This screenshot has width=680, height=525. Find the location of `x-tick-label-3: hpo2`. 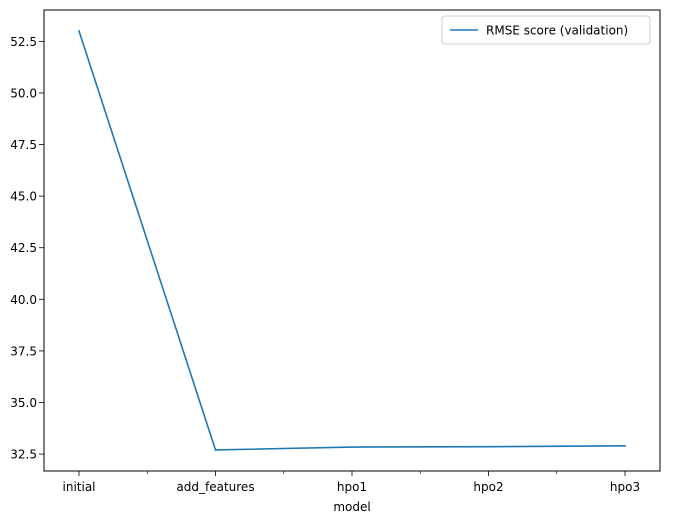

x-tick-label-3: hpo2 is located at coordinates (488, 487).